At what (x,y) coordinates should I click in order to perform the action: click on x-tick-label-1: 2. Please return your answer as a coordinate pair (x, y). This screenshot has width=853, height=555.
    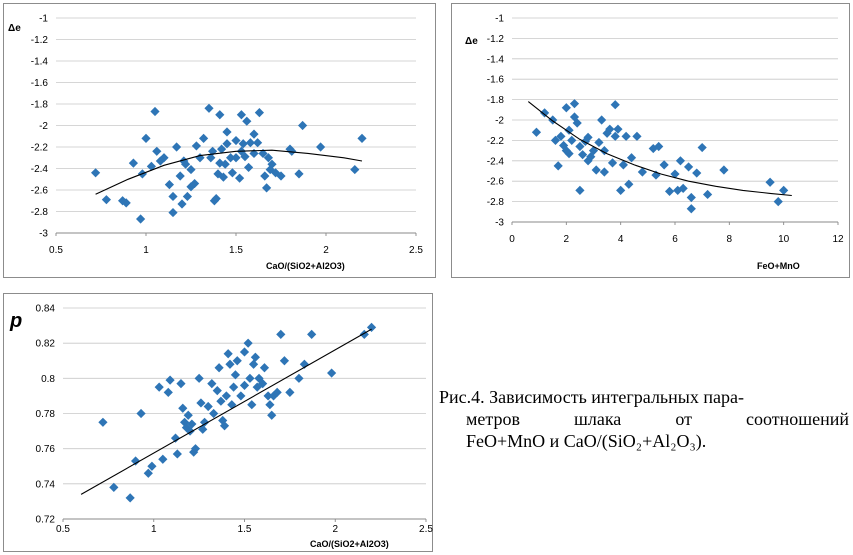
    Looking at the image, I should click on (567, 239).